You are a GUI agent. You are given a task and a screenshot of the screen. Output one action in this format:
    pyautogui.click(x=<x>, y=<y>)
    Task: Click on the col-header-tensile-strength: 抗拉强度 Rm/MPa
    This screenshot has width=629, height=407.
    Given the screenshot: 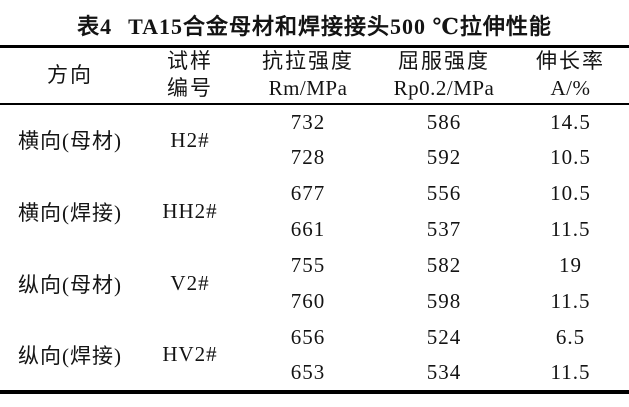 What is the action you would take?
    pyautogui.click(x=308, y=75)
    